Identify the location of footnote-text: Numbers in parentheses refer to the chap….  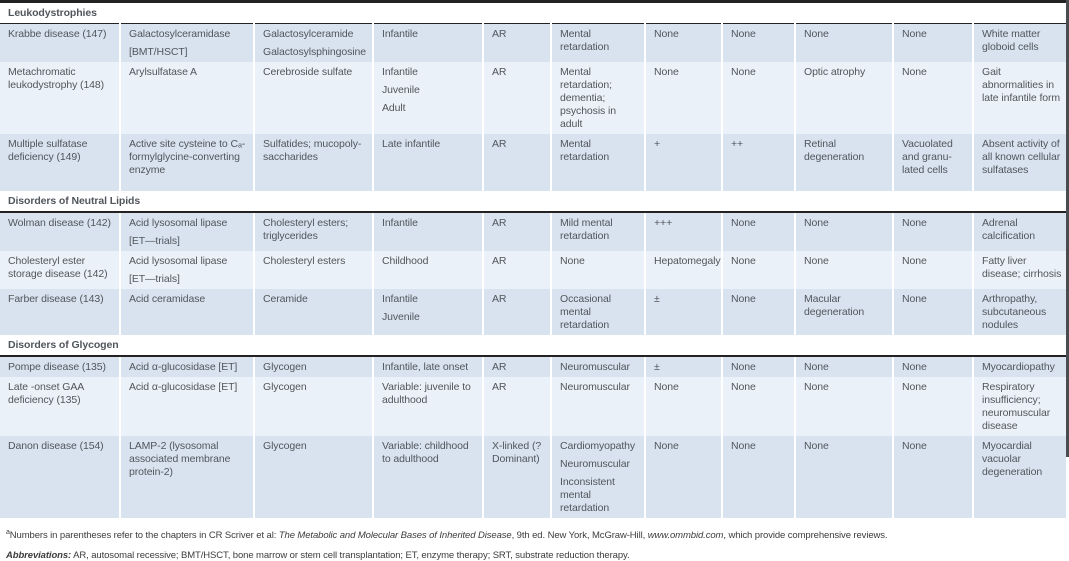
(144, 535).